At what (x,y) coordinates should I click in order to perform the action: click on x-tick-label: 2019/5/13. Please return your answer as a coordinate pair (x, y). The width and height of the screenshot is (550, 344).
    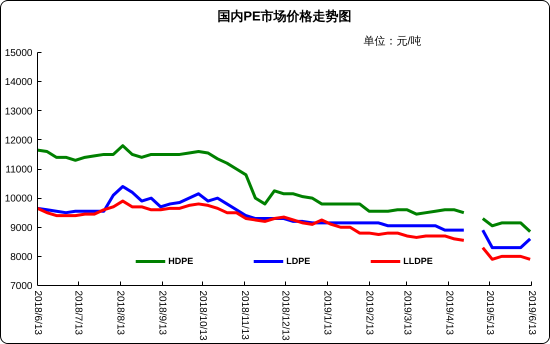
    Looking at the image, I should click on (490, 313).